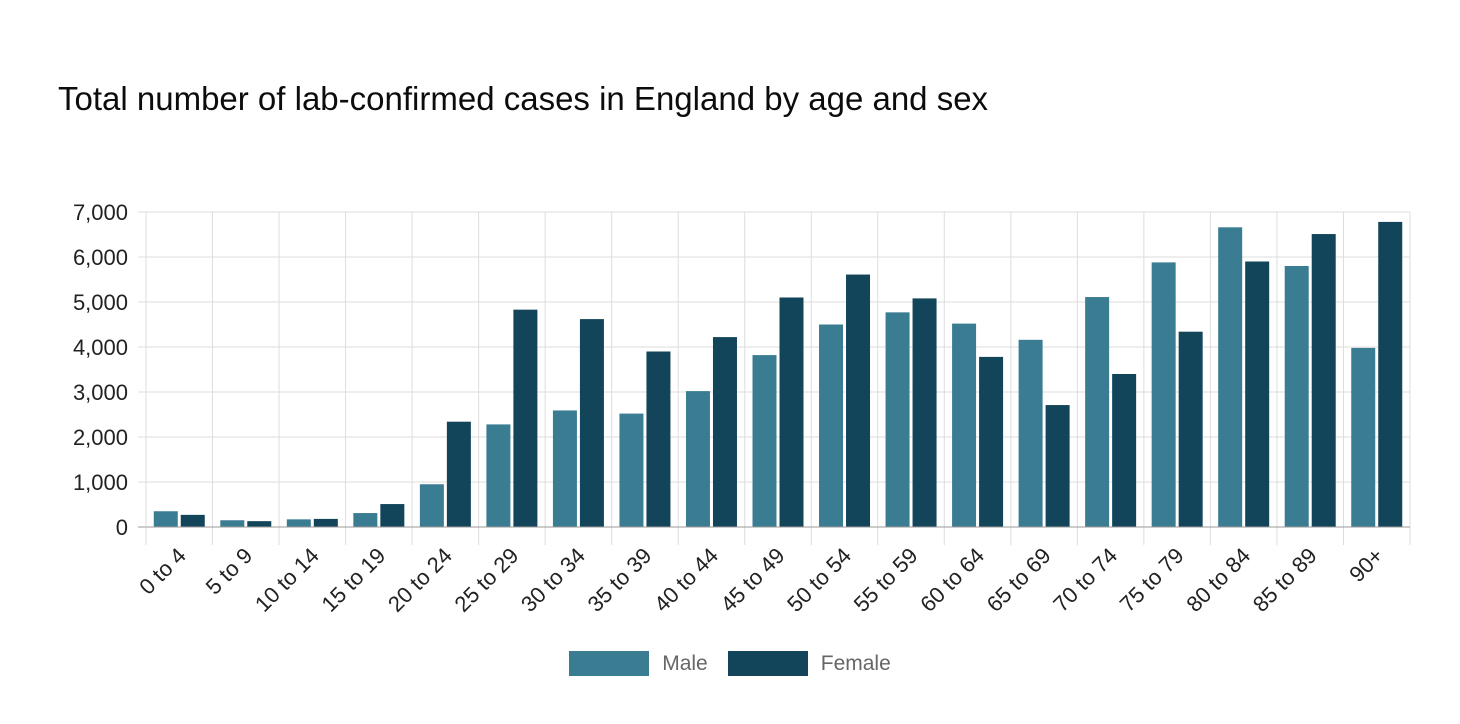 Image resolution: width=1460 pixels, height=724 pixels. What do you see at coordinates (100, 257) in the screenshot?
I see `y-tick-label: 6,000` at bounding box center [100, 257].